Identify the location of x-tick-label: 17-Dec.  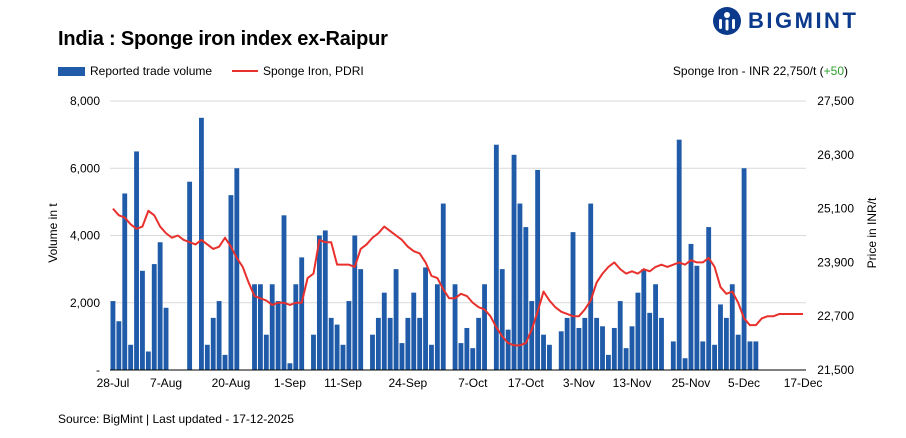
(803, 383).